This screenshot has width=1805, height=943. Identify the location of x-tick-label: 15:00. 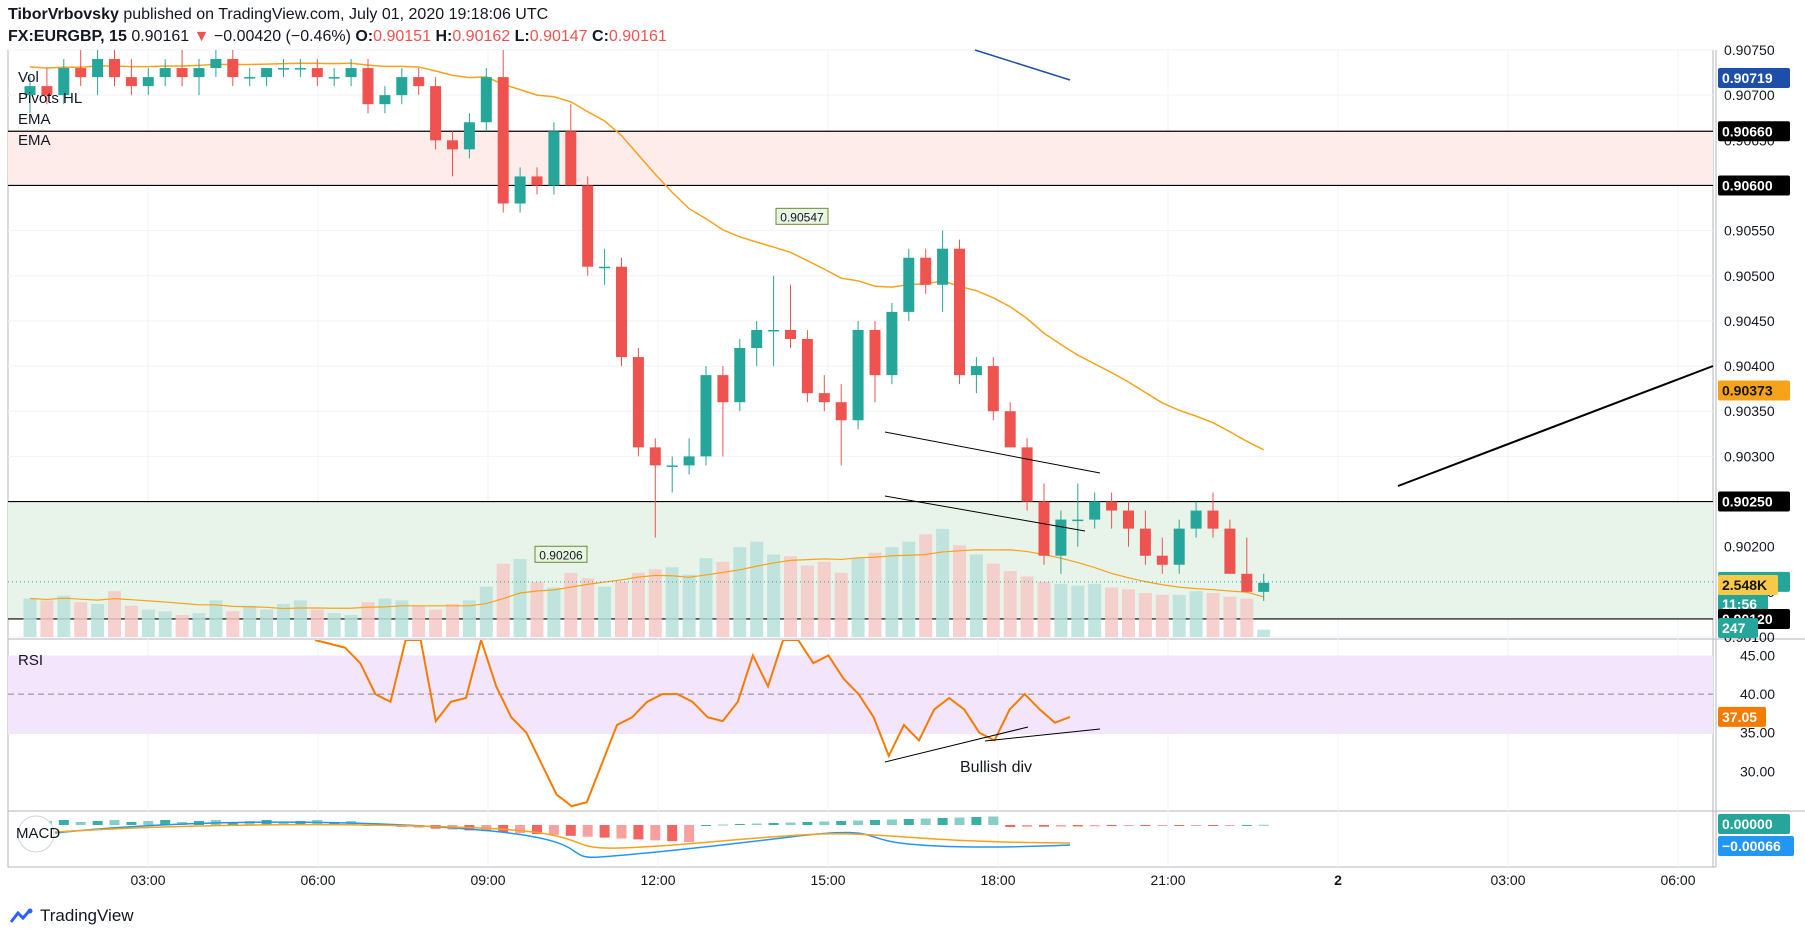
(827, 880).